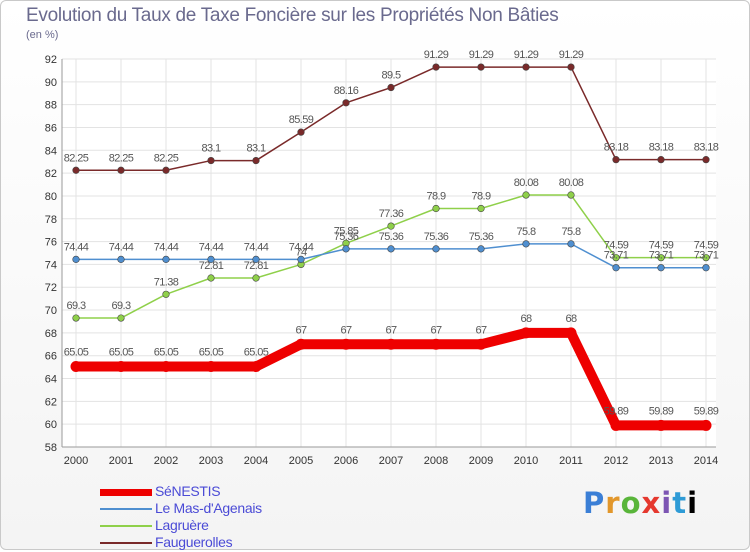 The width and height of the screenshot is (750, 552). What do you see at coordinates (194, 542) in the screenshot?
I see `legend-label-fauguerolles: Fauguerolles` at bounding box center [194, 542].